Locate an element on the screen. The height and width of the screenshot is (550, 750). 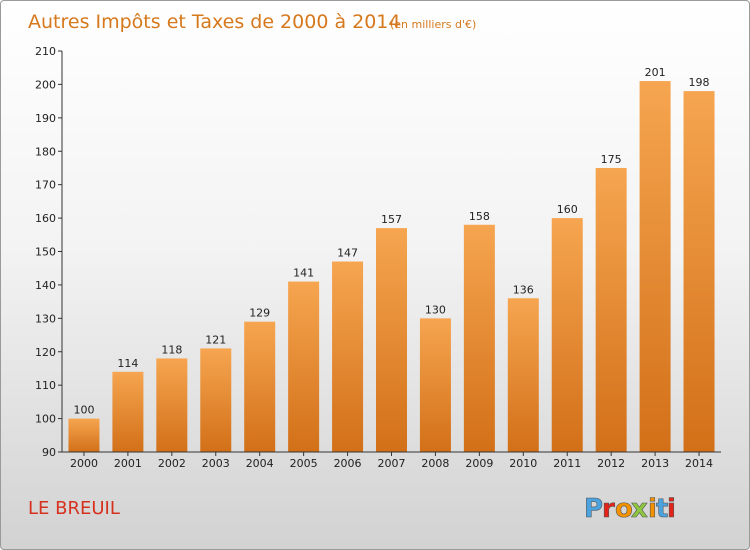
y-tick-label: 100 is located at coordinates (45, 419).